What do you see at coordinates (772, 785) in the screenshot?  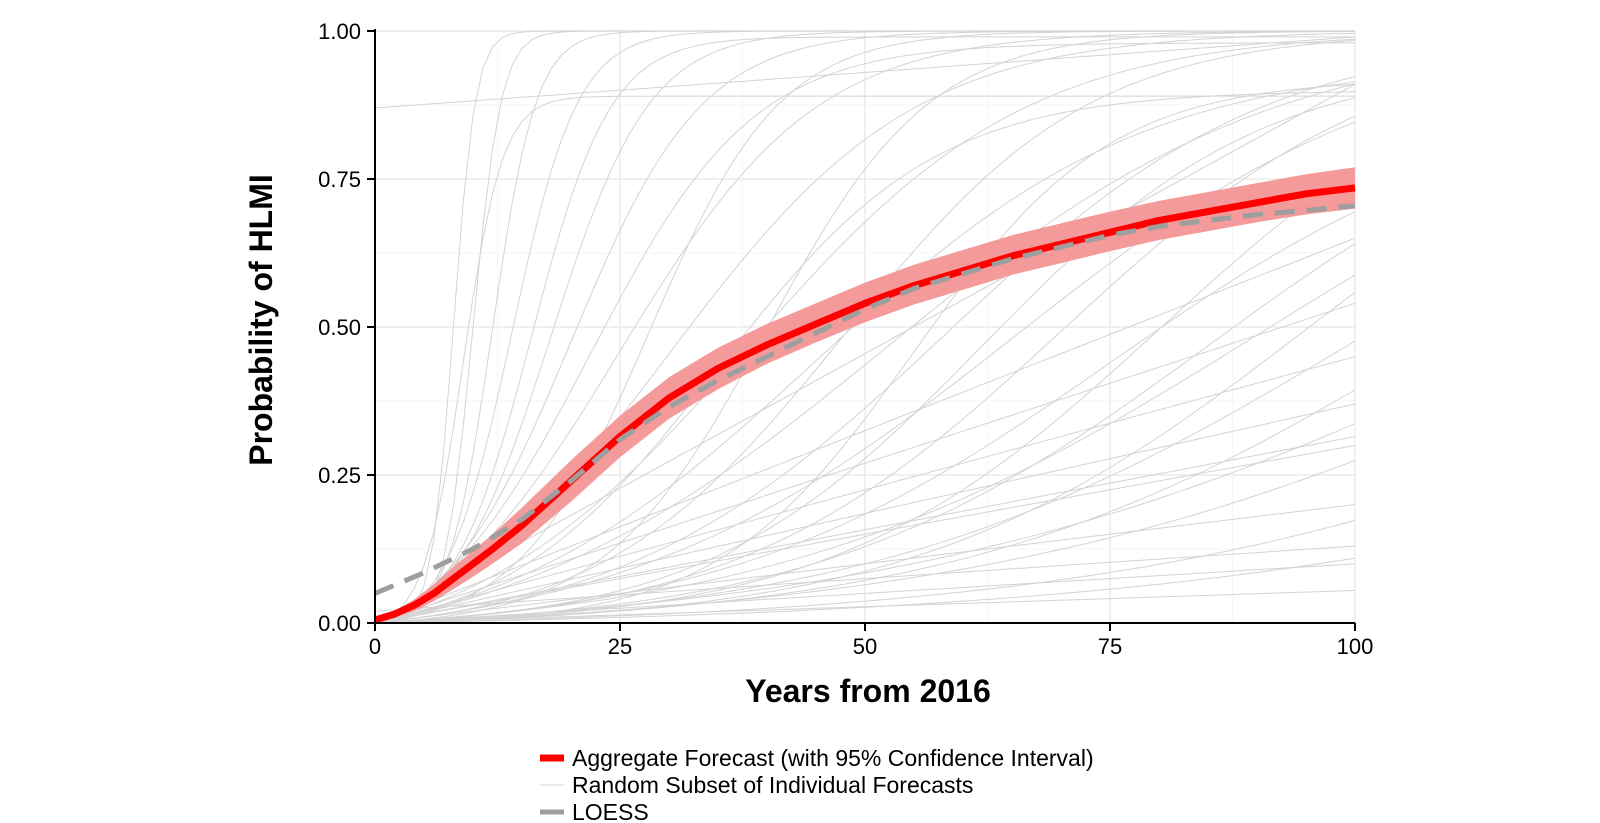 I see `legend-label-individual: Random Subset of Individual Forecasts` at bounding box center [772, 785].